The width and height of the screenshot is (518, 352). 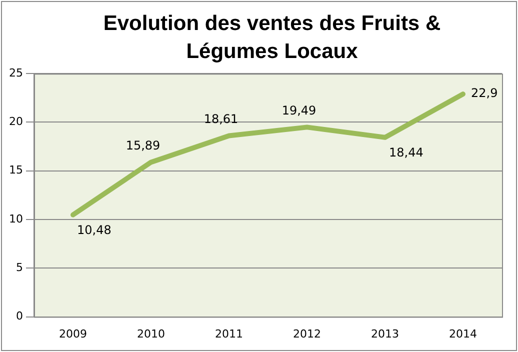 I want to click on y-tick-label: 15, so click(x=15, y=170).